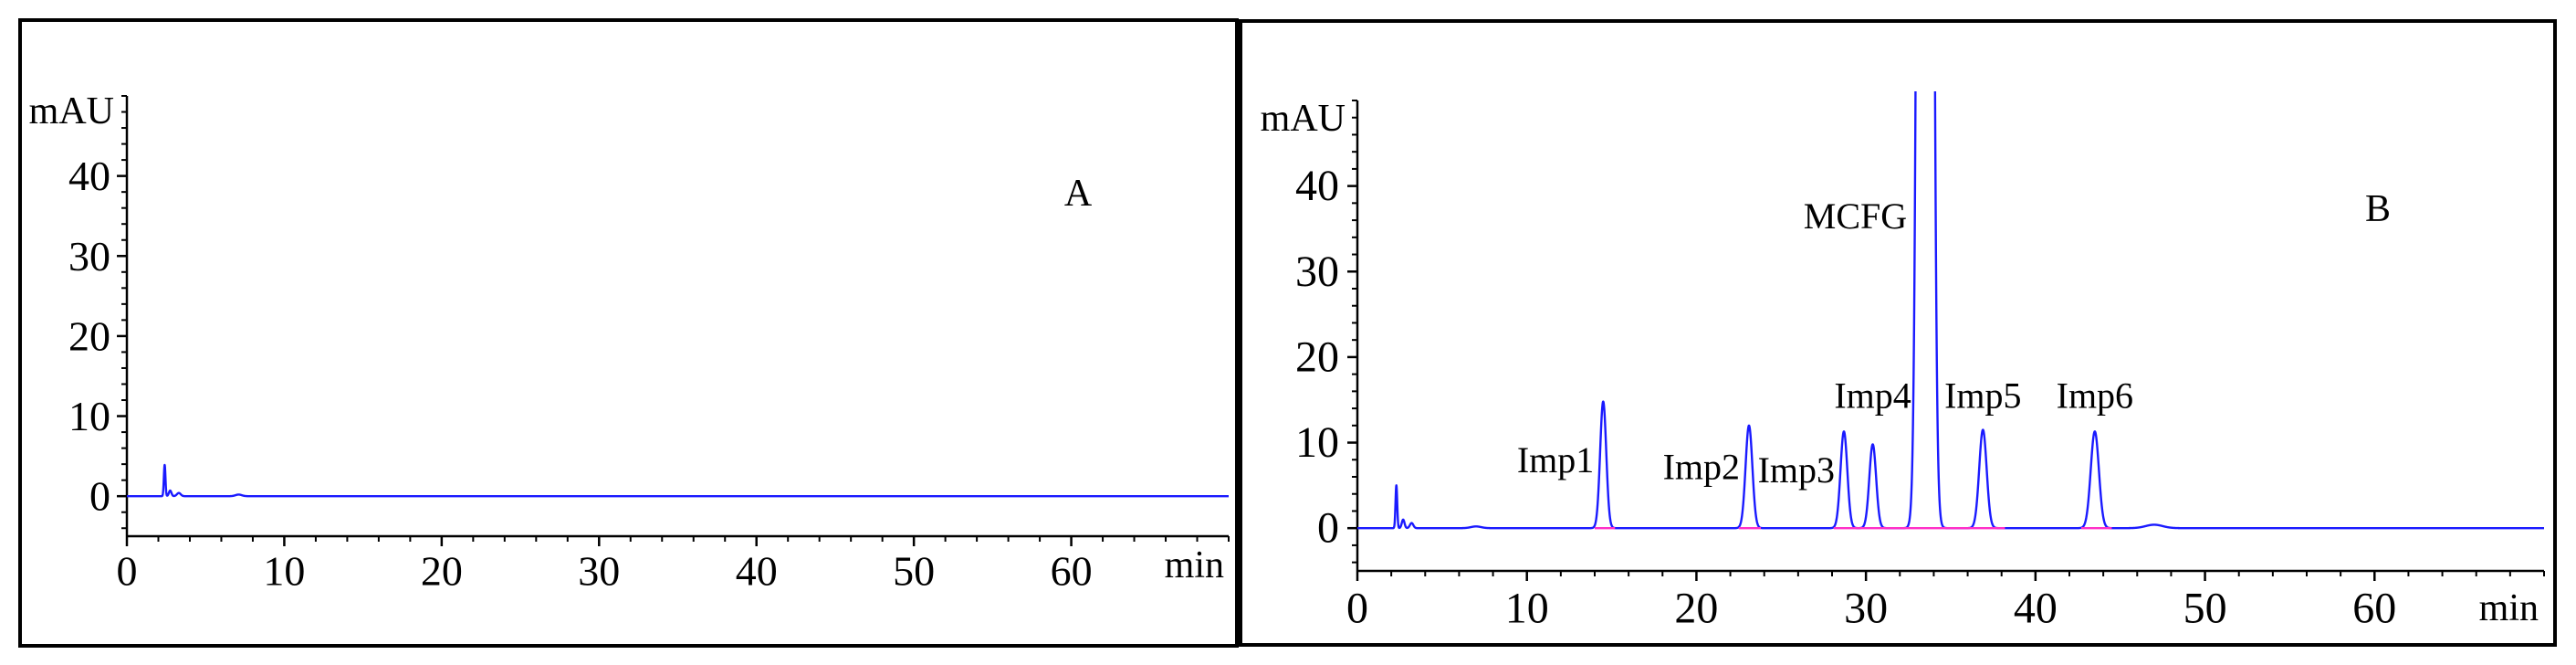  Describe the element at coordinates (1555, 460) in the screenshot. I see `peak-label: Imp1` at that location.